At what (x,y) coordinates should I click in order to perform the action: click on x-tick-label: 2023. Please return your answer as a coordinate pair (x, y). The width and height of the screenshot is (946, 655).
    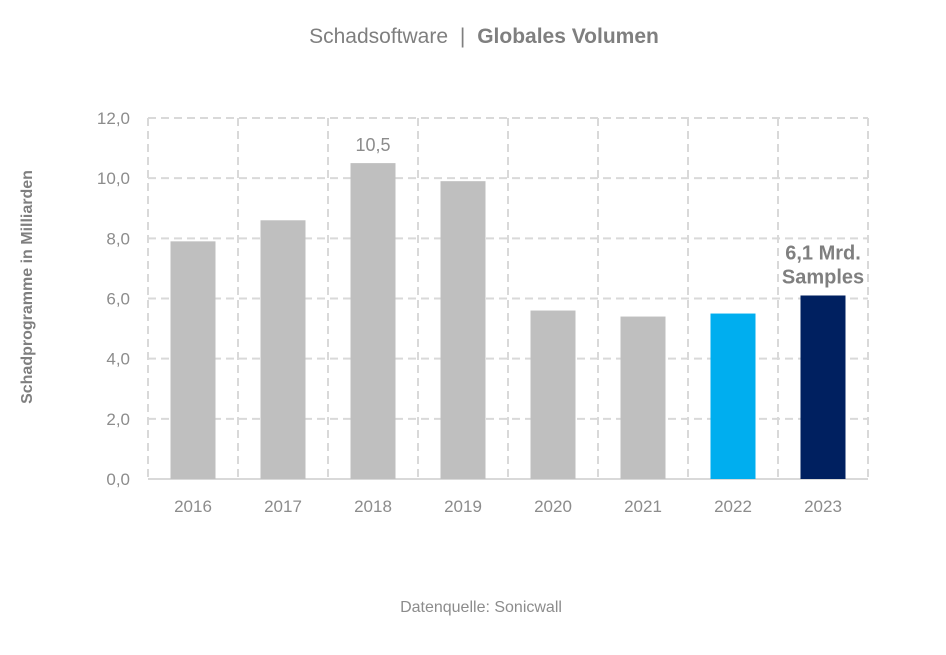
    Looking at the image, I should click on (823, 506).